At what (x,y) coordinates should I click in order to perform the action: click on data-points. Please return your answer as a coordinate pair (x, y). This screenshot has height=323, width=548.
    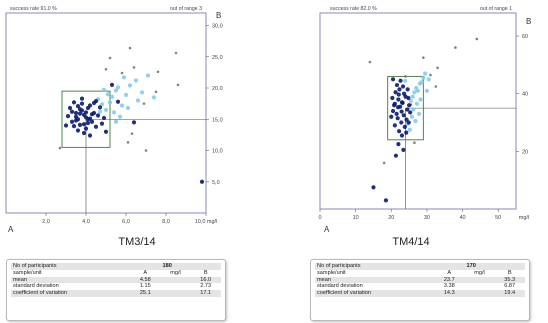
    Looking at the image, I should click on (131, 115).